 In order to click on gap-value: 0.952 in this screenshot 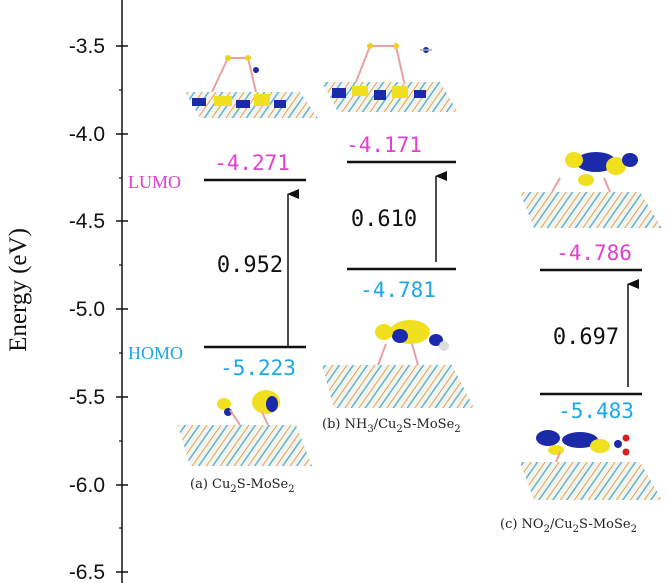, I will do `click(250, 265)`.